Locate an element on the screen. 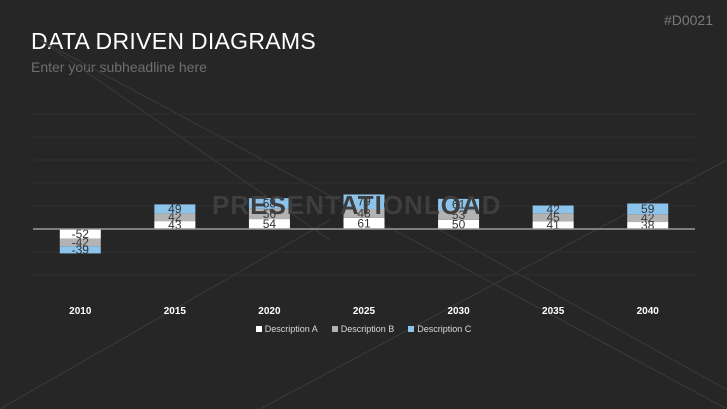  legend-label-c: Description C is located at coordinates (444, 329).